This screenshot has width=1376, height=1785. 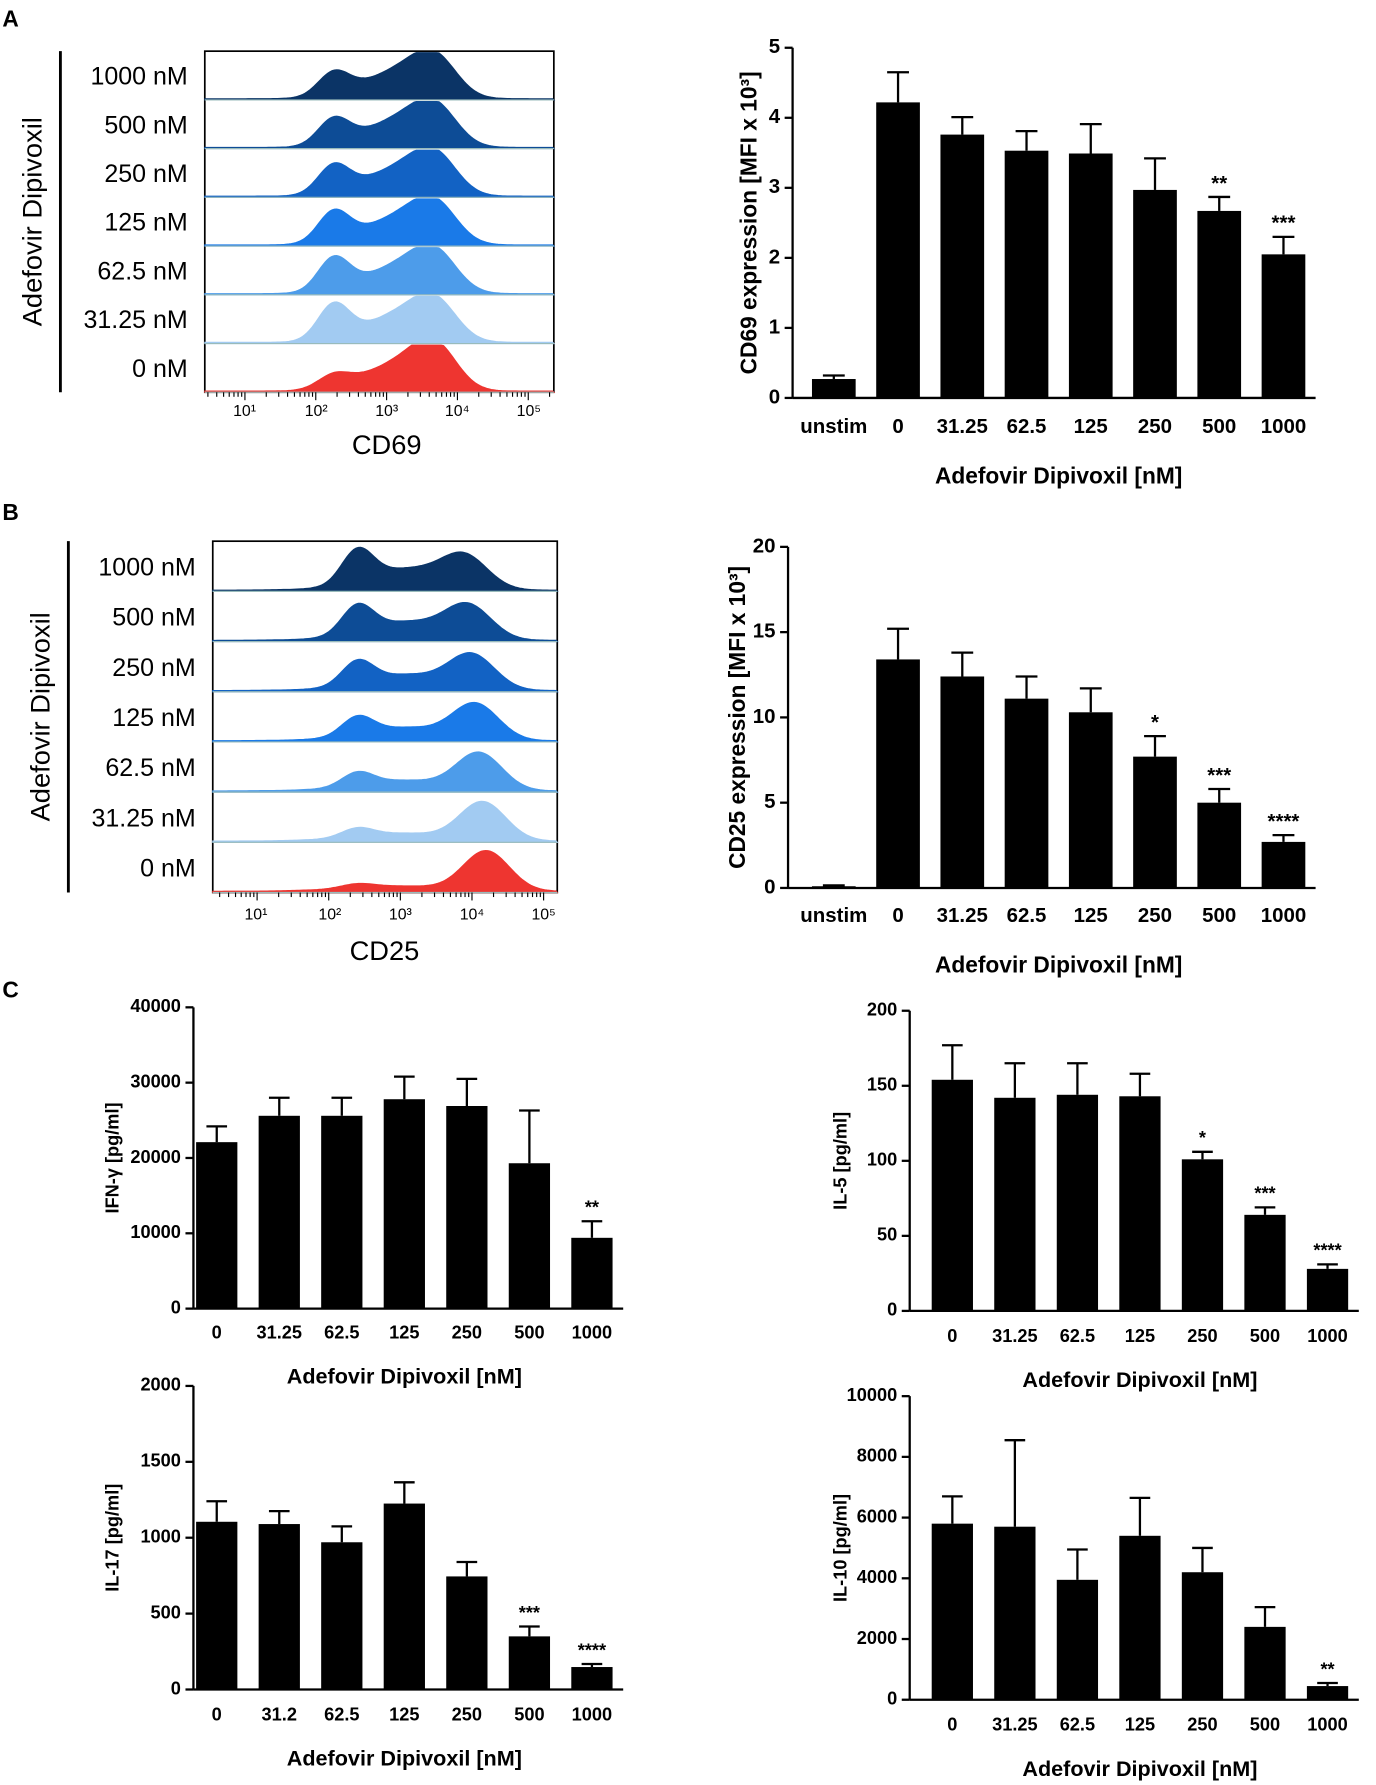 I want to click on row-label: 250 nM, so click(x=145, y=174).